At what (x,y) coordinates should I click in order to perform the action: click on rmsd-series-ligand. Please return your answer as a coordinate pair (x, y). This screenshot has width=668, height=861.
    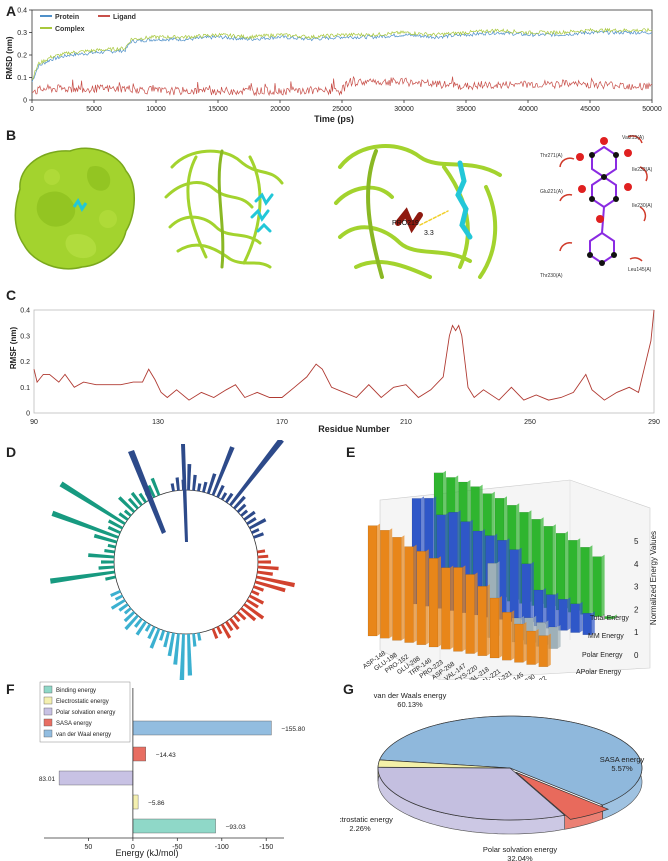
    Looking at the image, I should click on (342, 86).